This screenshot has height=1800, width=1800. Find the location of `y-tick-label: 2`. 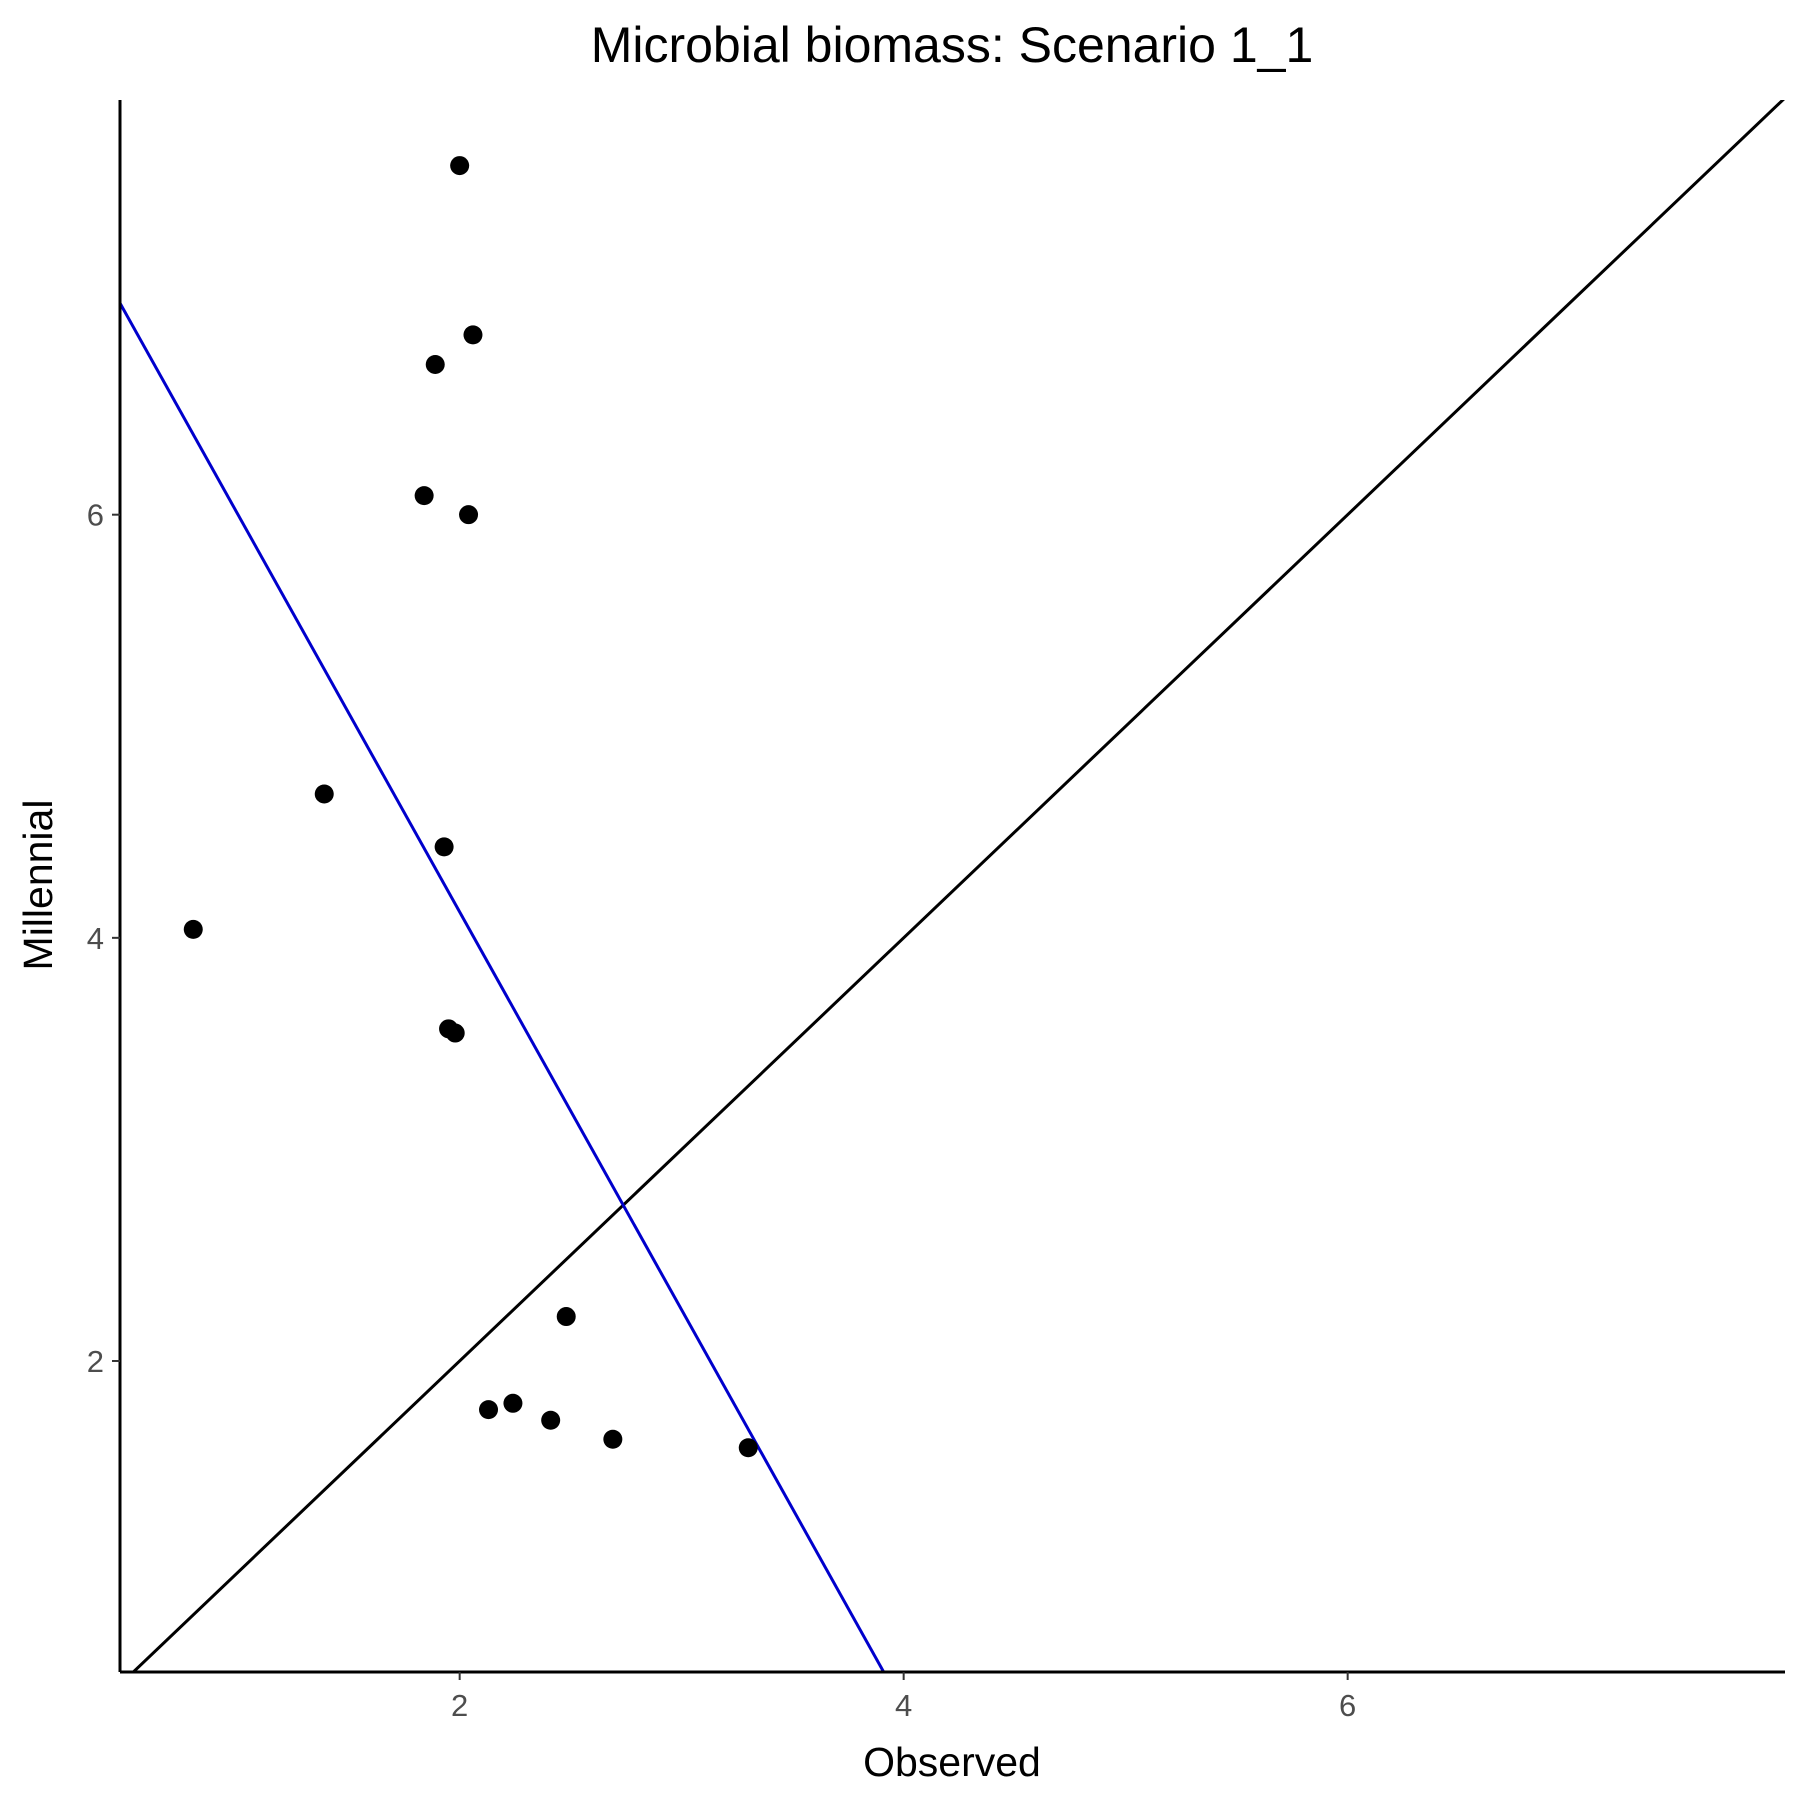

y-tick-label: 2 is located at coordinates (95, 1361).